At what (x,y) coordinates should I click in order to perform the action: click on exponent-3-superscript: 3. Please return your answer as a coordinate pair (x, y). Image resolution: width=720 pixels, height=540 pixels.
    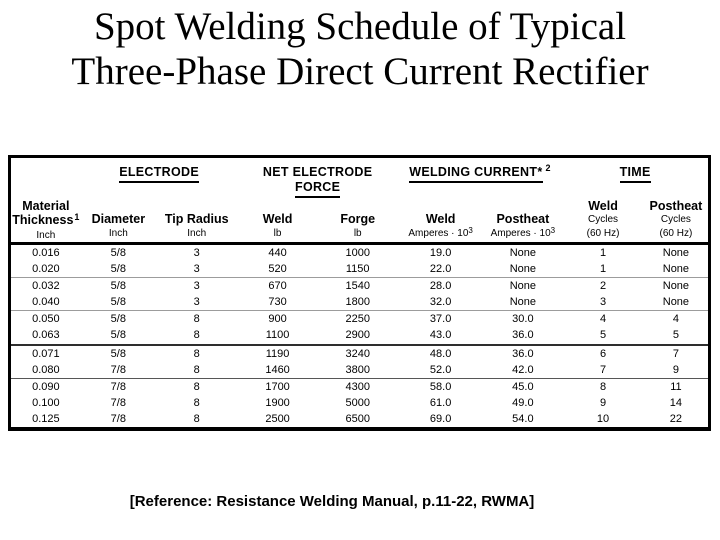
    Looking at the image, I should click on (470, 230).